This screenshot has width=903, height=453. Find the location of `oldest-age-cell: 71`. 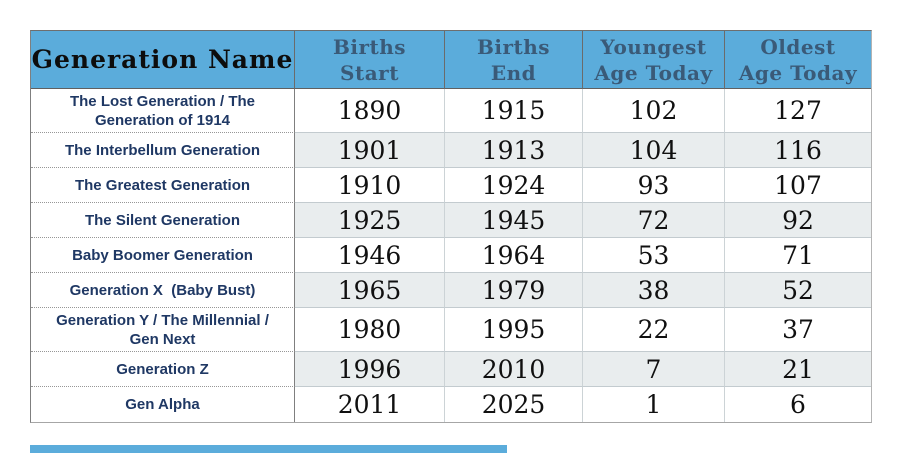

oldest-age-cell: 71 is located at coordinates (798, 255).